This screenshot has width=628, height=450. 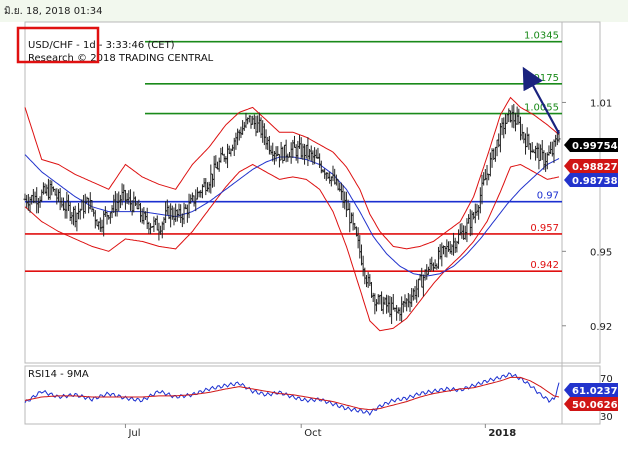 What do you see at coordinates (502, 433) in the screenshot?
I see `x-tick-label: 2018` at bounding box center [502, 433].